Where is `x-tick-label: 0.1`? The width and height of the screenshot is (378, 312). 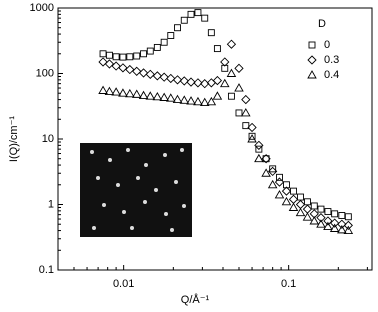 x-tick-label: 0.1 is located at coordinates (288, 284).